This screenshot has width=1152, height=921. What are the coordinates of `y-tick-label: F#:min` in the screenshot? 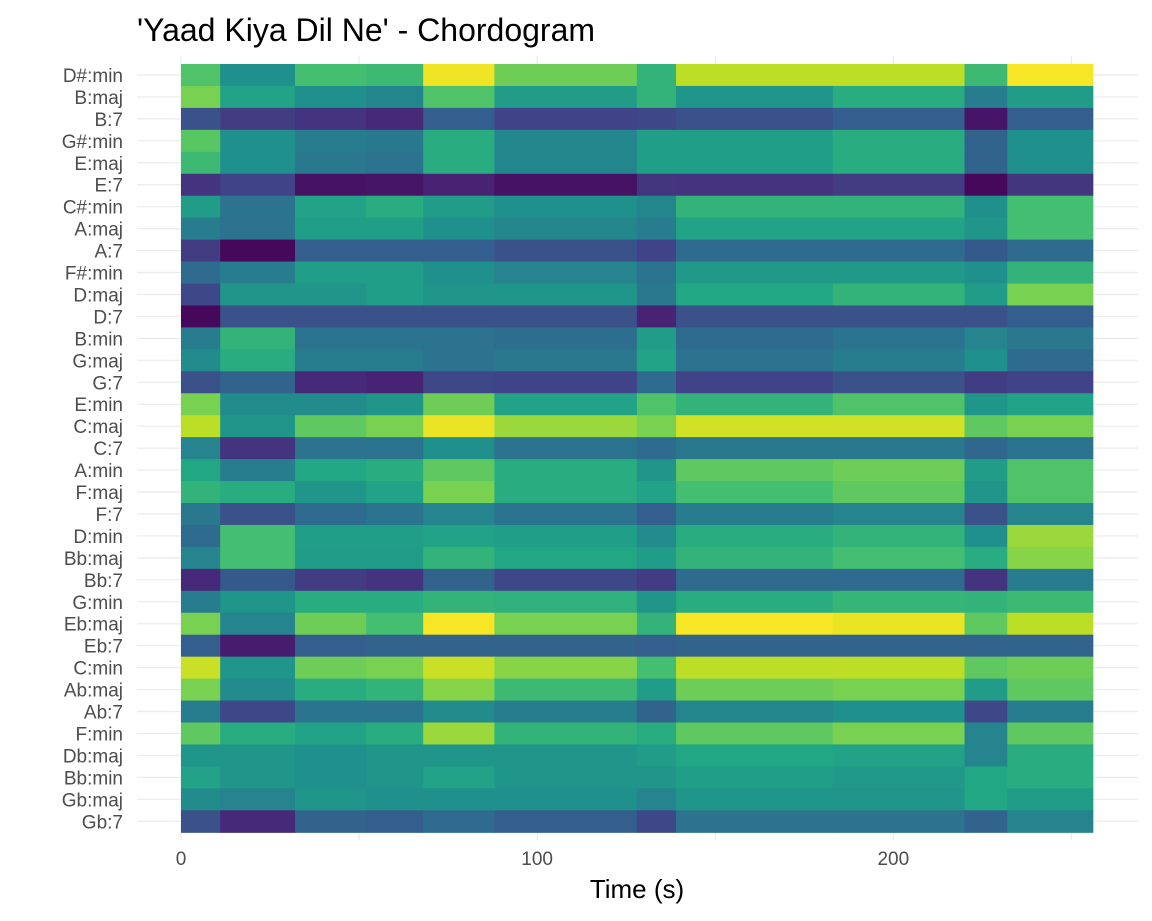 It's located at (94, 274).